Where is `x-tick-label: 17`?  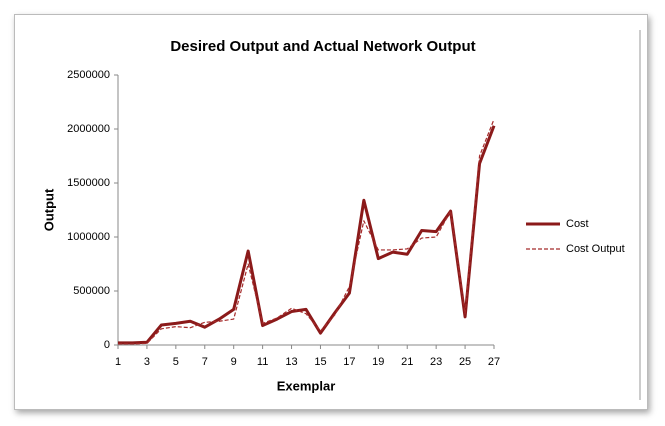 x-tick-label: 17 is located at coordinates (349, 362).